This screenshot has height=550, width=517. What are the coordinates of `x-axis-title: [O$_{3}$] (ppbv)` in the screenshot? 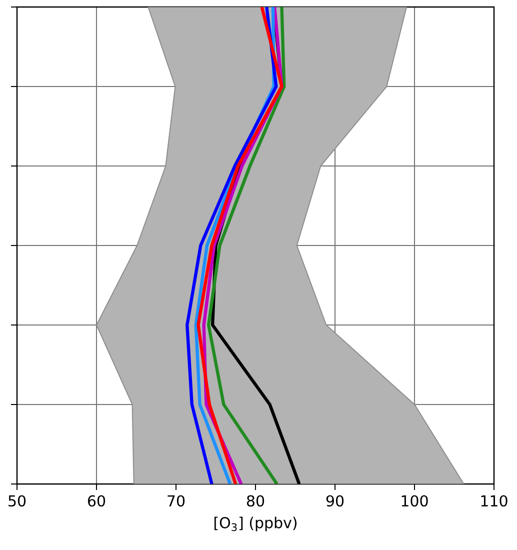 It's located at (255, 524).